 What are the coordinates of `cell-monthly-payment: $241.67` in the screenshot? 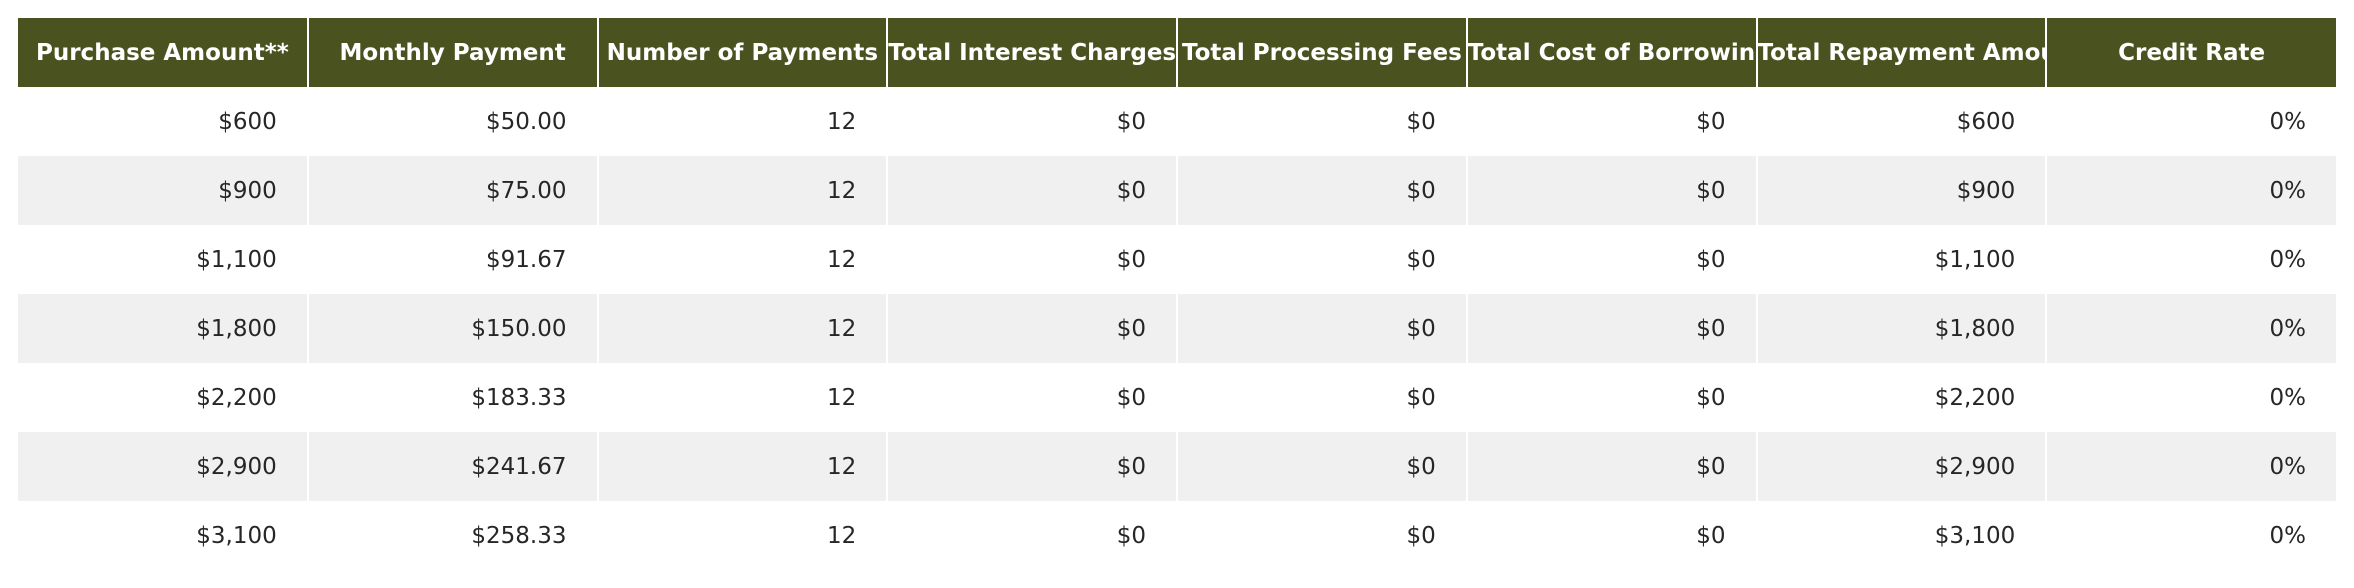 It's located at (452, 466).